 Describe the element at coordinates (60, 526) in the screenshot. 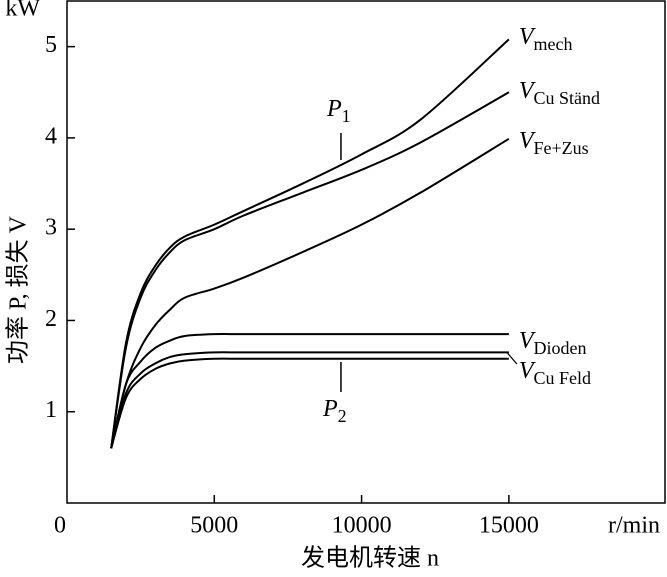

I see `x-tick-label: 0` at that location.